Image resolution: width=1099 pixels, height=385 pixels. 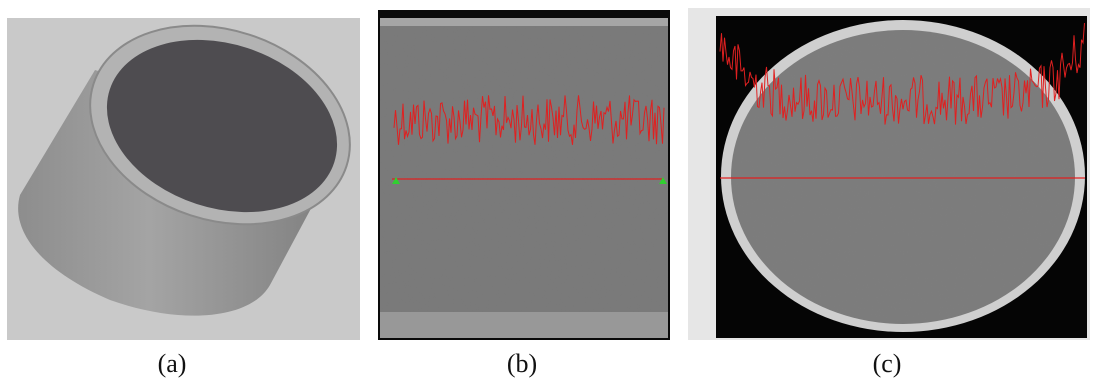 I want to click on caption: (c), so click(x=887, y=363).